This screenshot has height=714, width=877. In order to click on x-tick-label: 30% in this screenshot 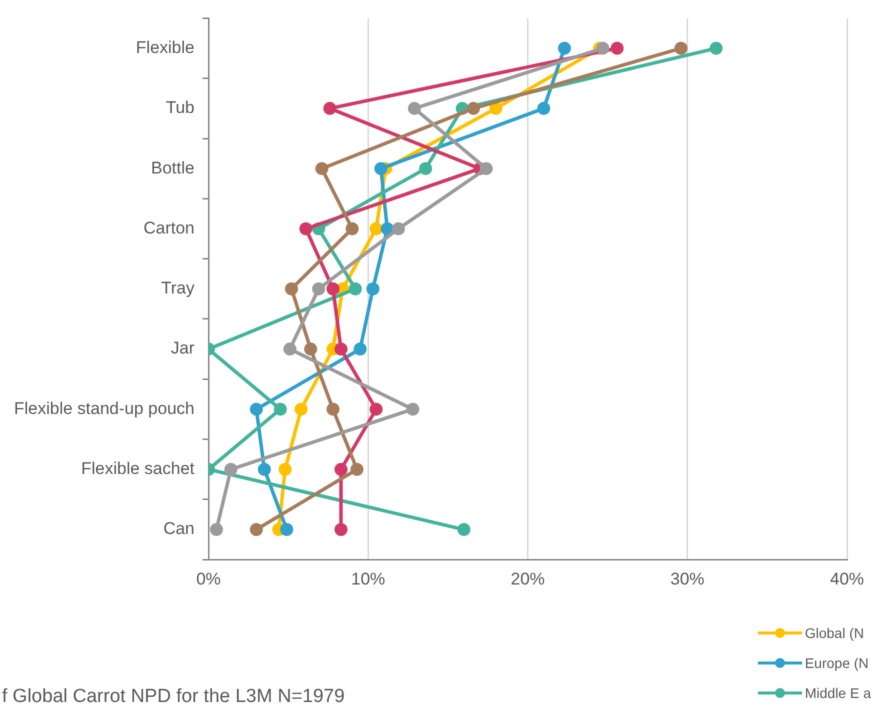, I will do `click(687, 578)`.